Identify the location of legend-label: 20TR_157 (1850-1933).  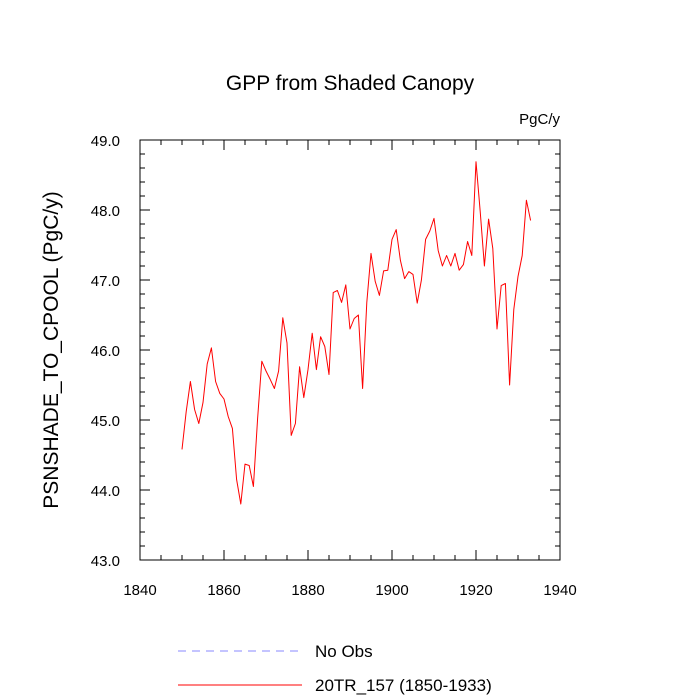
(403, 685).